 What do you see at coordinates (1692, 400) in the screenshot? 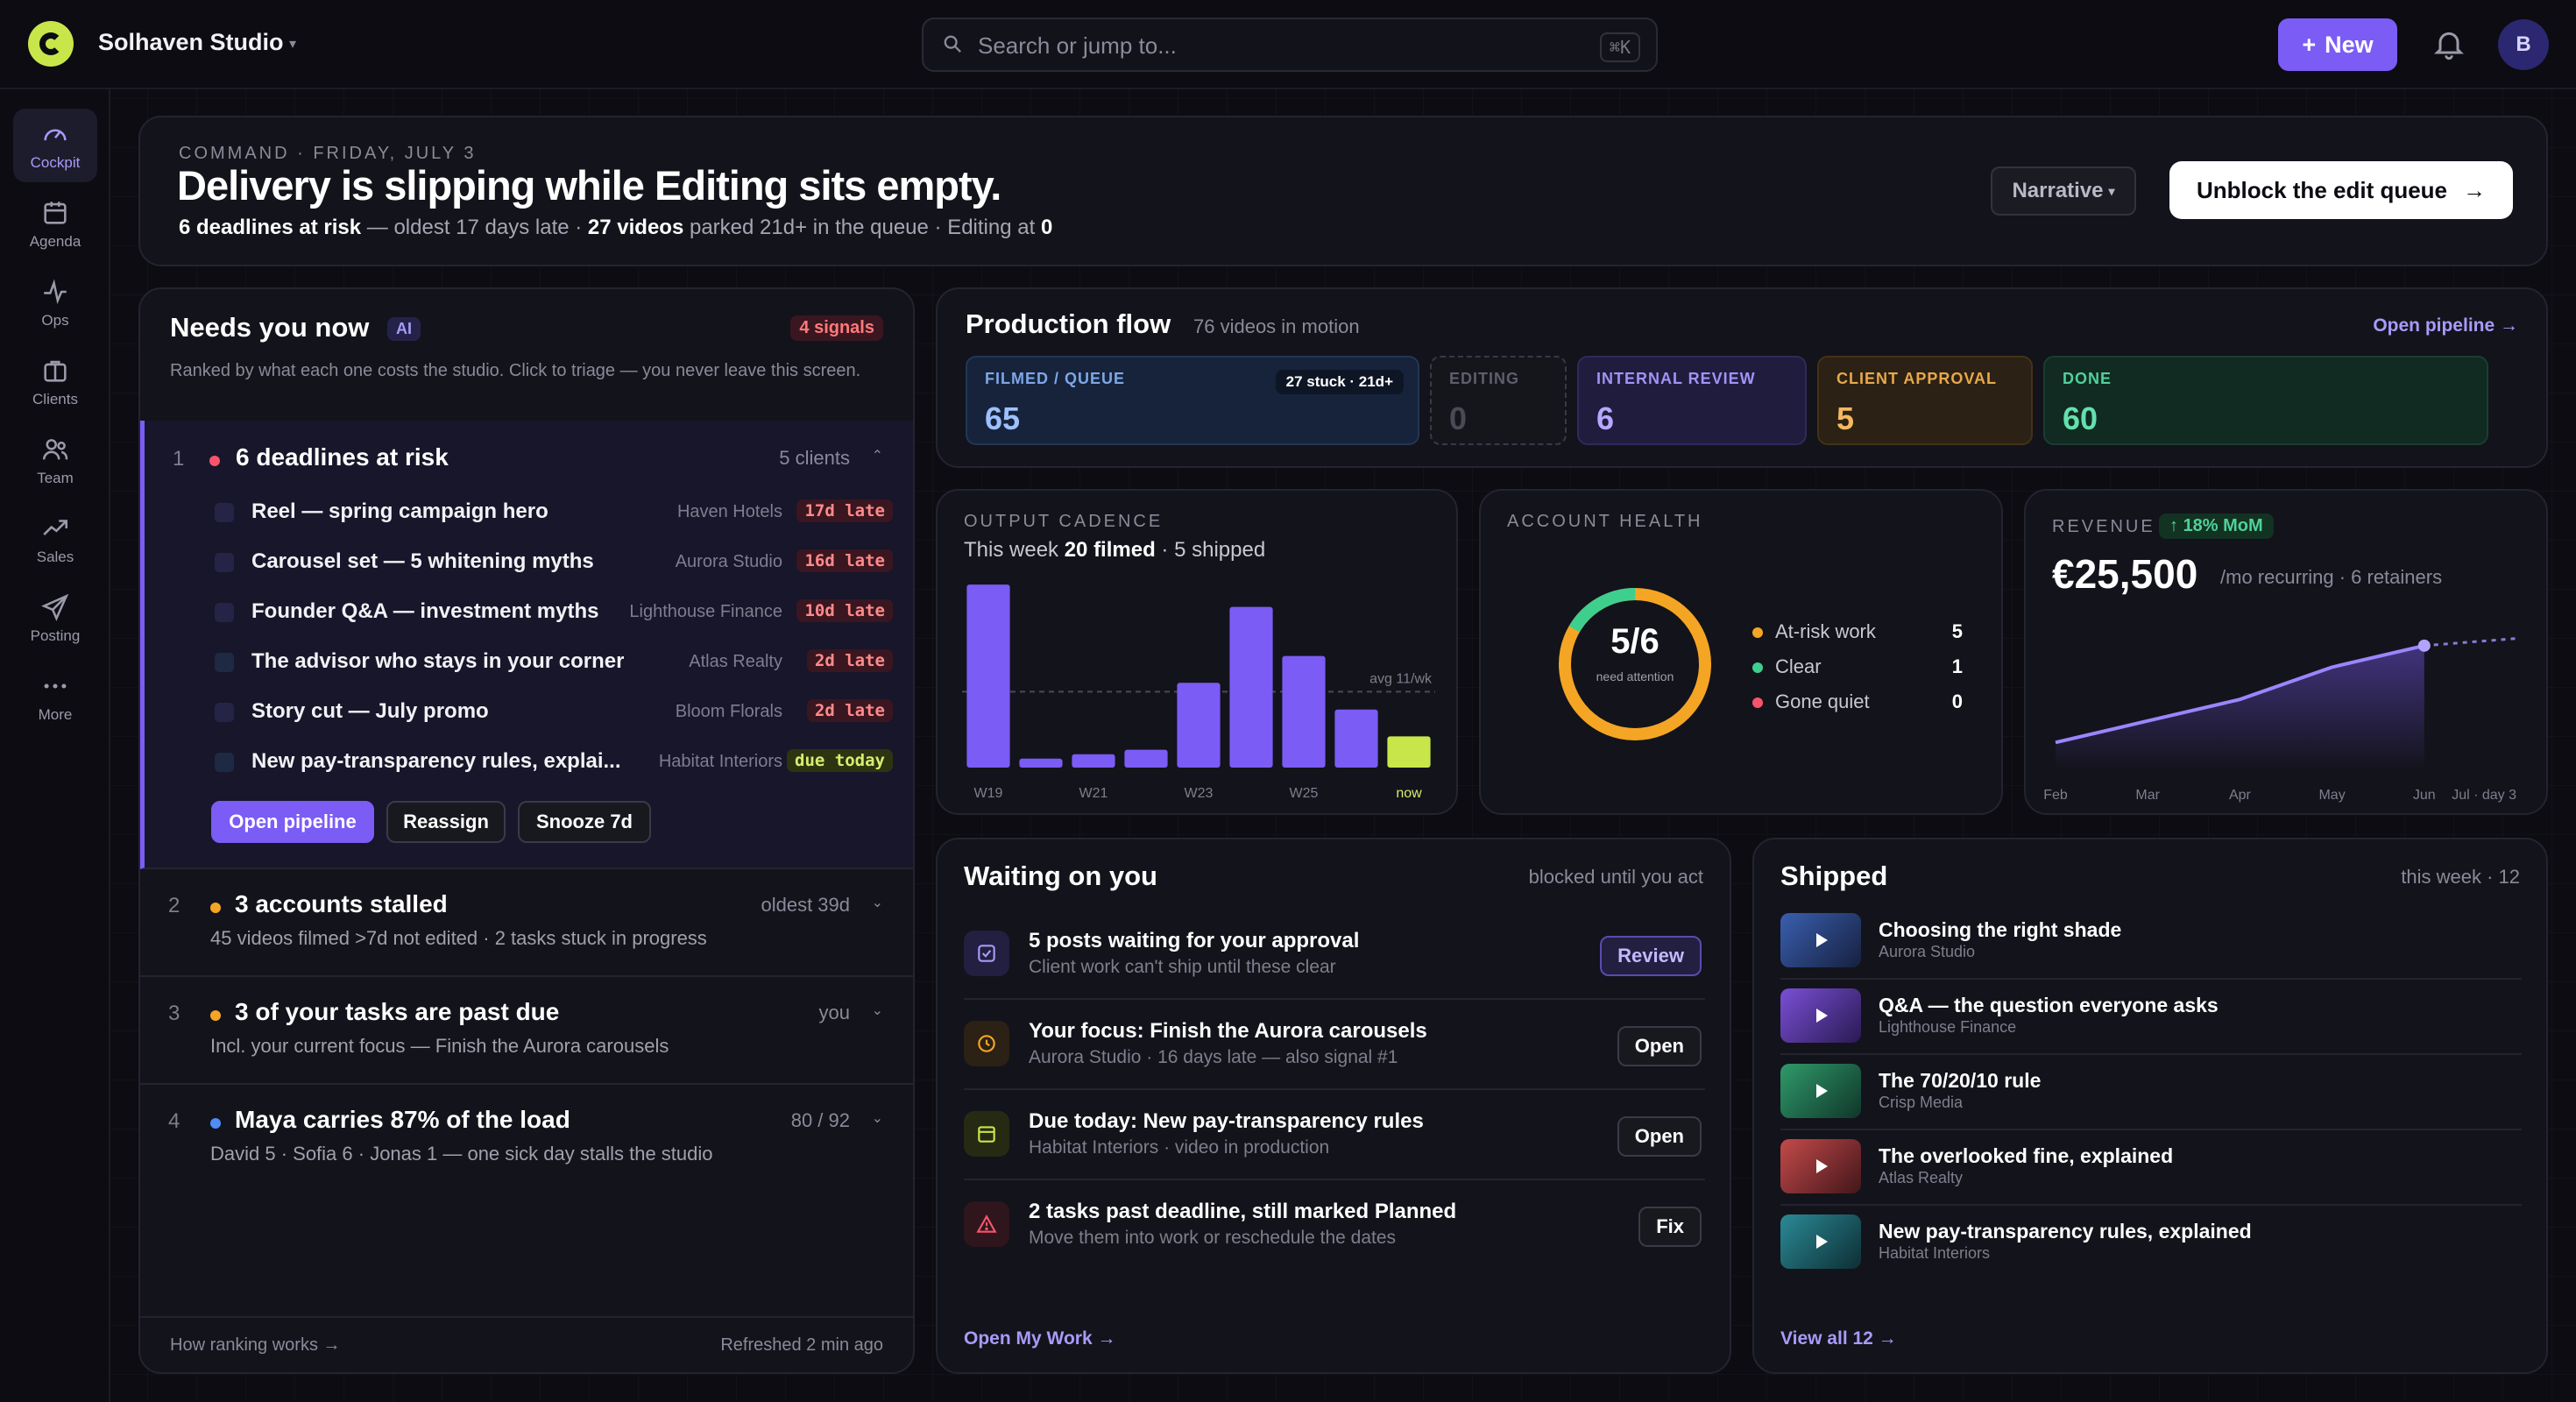
I see `stage-internal-review: INTERNAL REVIEW 6` at bounding box center [1692, 400].